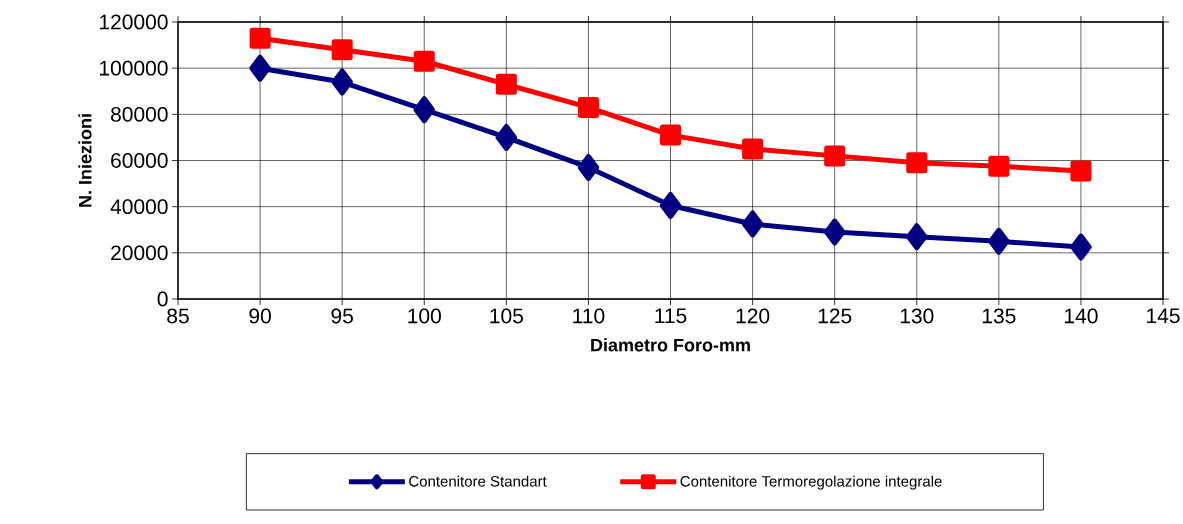  Describe the element at coordinates (1163, 316) in the screenshot. I see `x-tick-label: 145` at that location.